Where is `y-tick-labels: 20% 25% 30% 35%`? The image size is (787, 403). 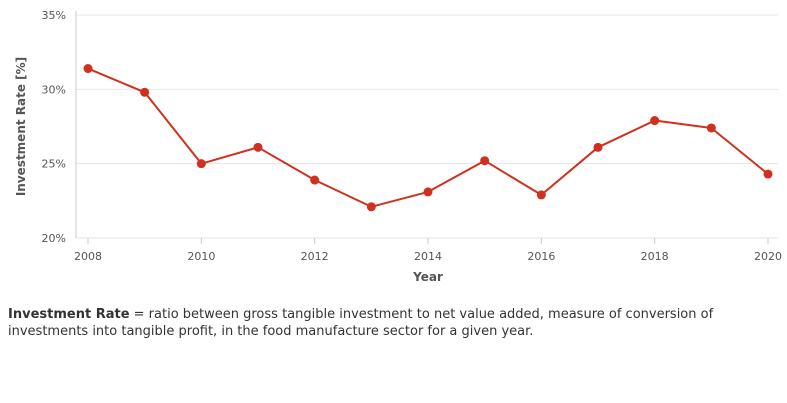
y-tick-labels: 20% 25% 30% 35% is located at coordinates (54, 127).